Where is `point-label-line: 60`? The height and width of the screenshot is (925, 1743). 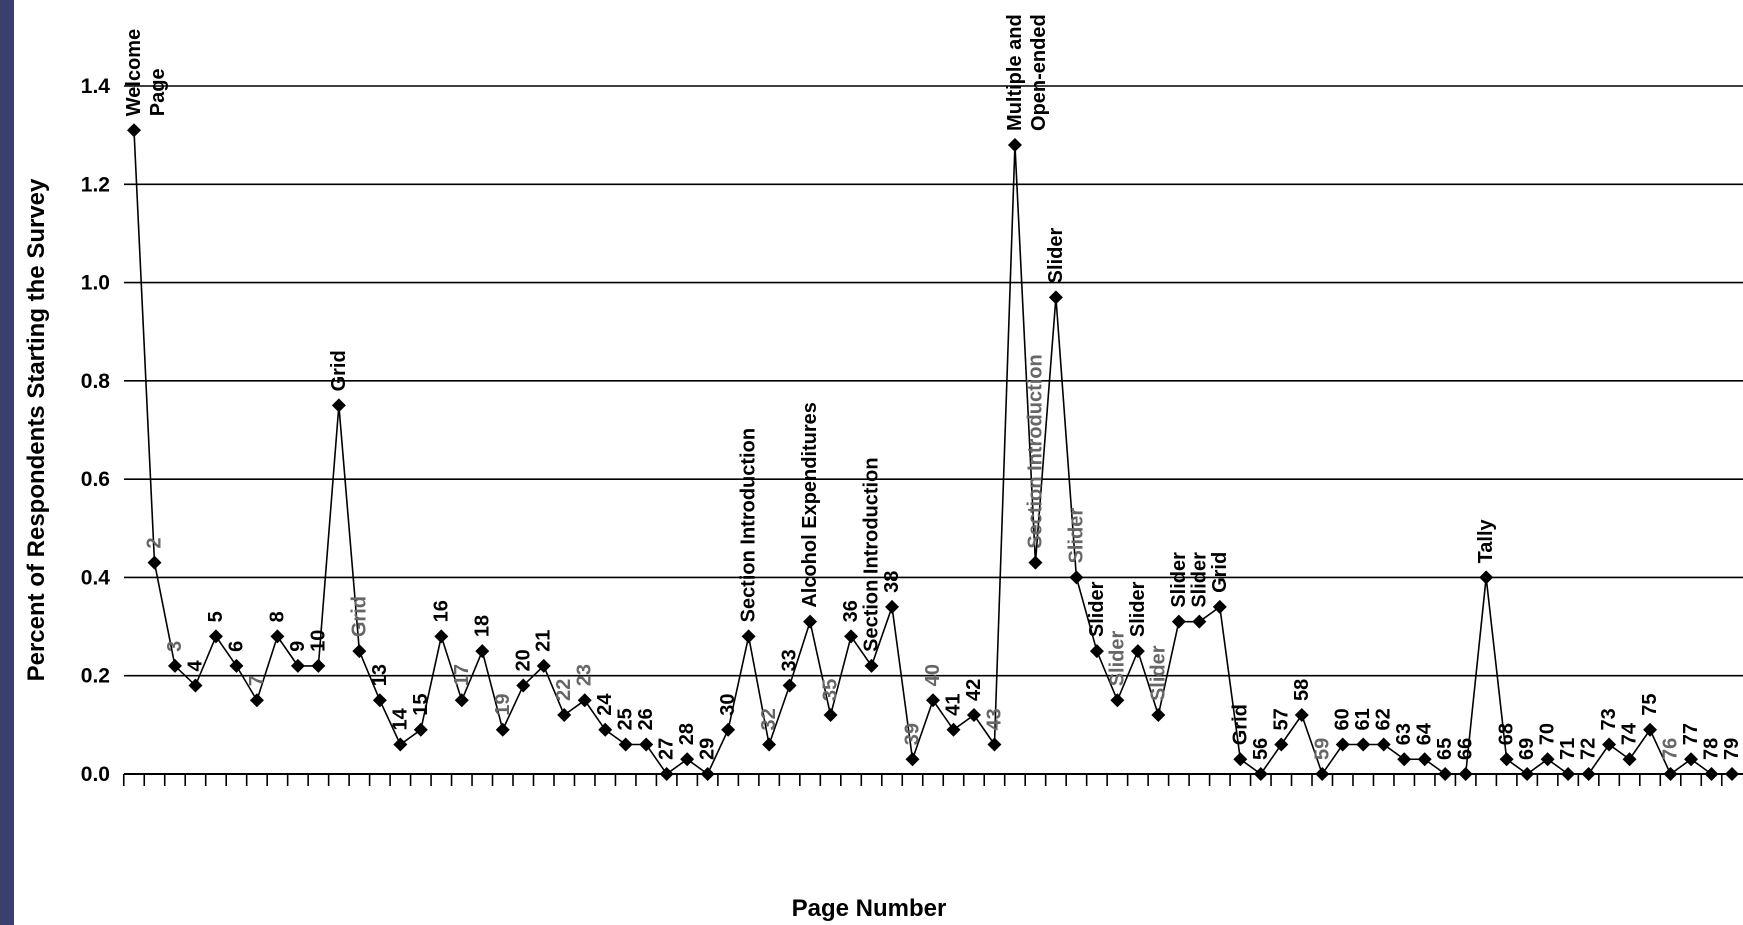 point-label-line: 60 is located at coordinates (1343, 719).